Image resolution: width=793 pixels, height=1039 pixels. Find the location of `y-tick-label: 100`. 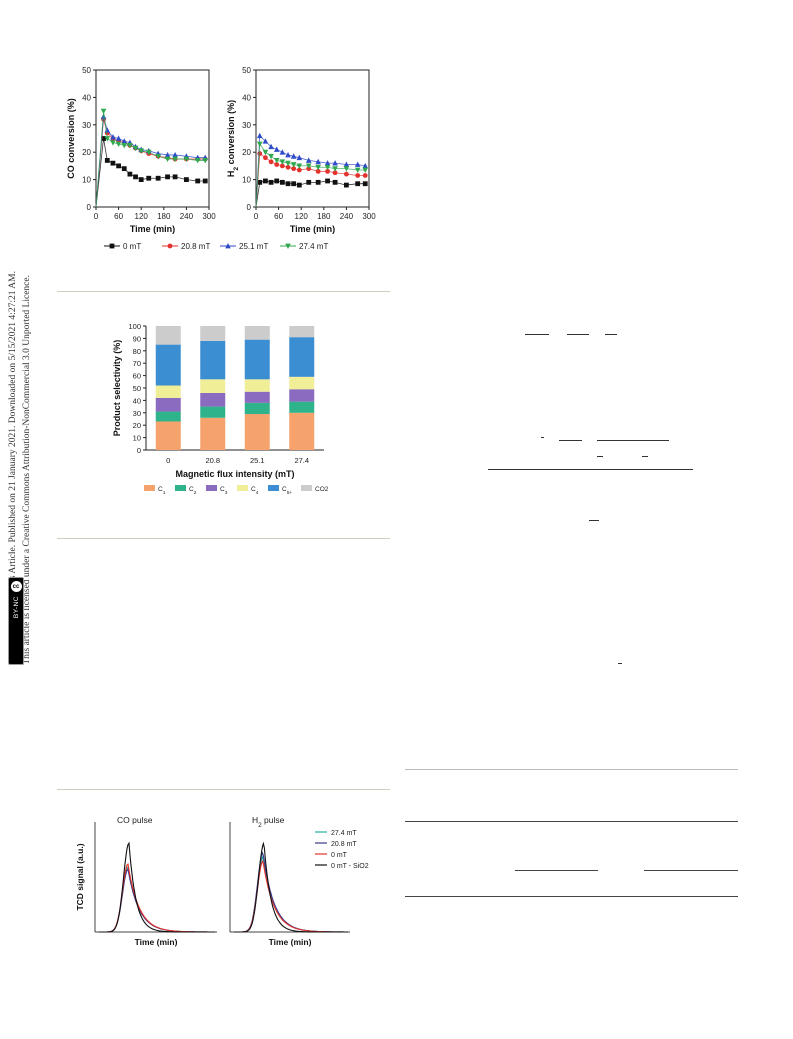

y-tick-label: 100 is located at coordinates (134, 326).